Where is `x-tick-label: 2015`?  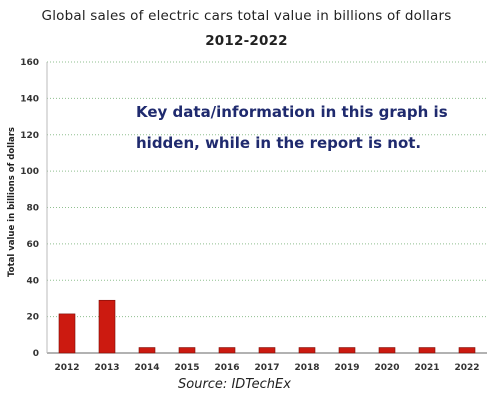
x-tick-label: 2015 is located at coordinates (186, 368).